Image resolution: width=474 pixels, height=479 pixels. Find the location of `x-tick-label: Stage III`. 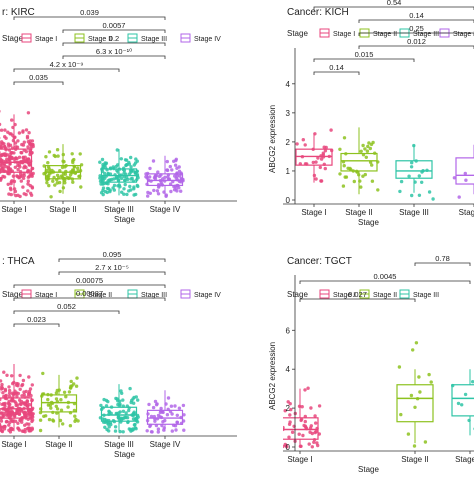

x-tick-label: Stage III is located at coordinates (414, 212).